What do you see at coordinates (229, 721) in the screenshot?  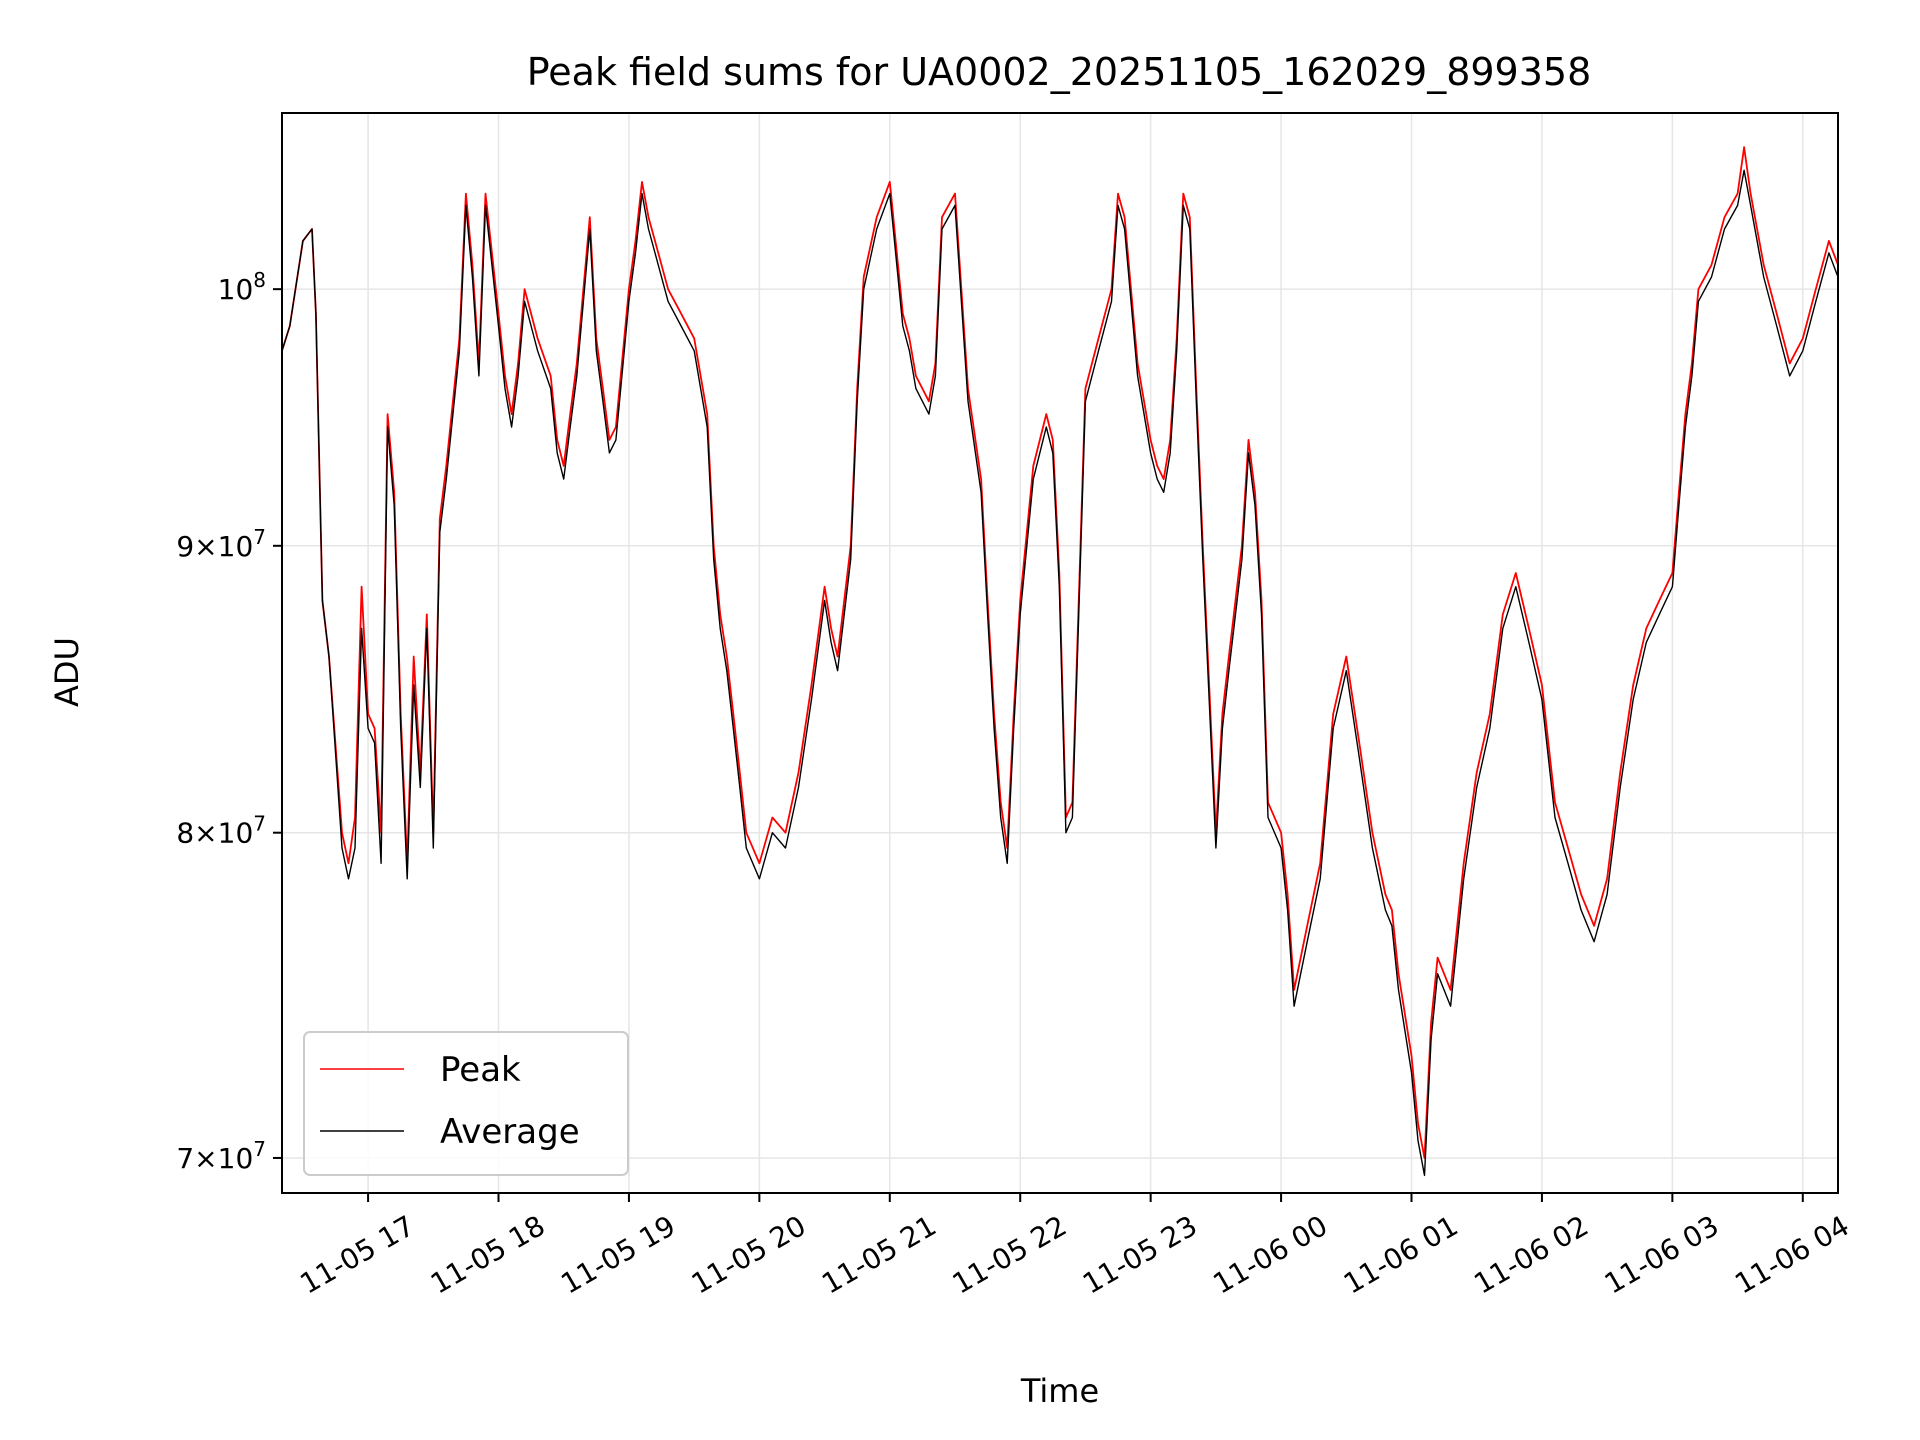 I see `y-axis: 7×107 8×107 9×107 108` at bounding box center [229, 721].